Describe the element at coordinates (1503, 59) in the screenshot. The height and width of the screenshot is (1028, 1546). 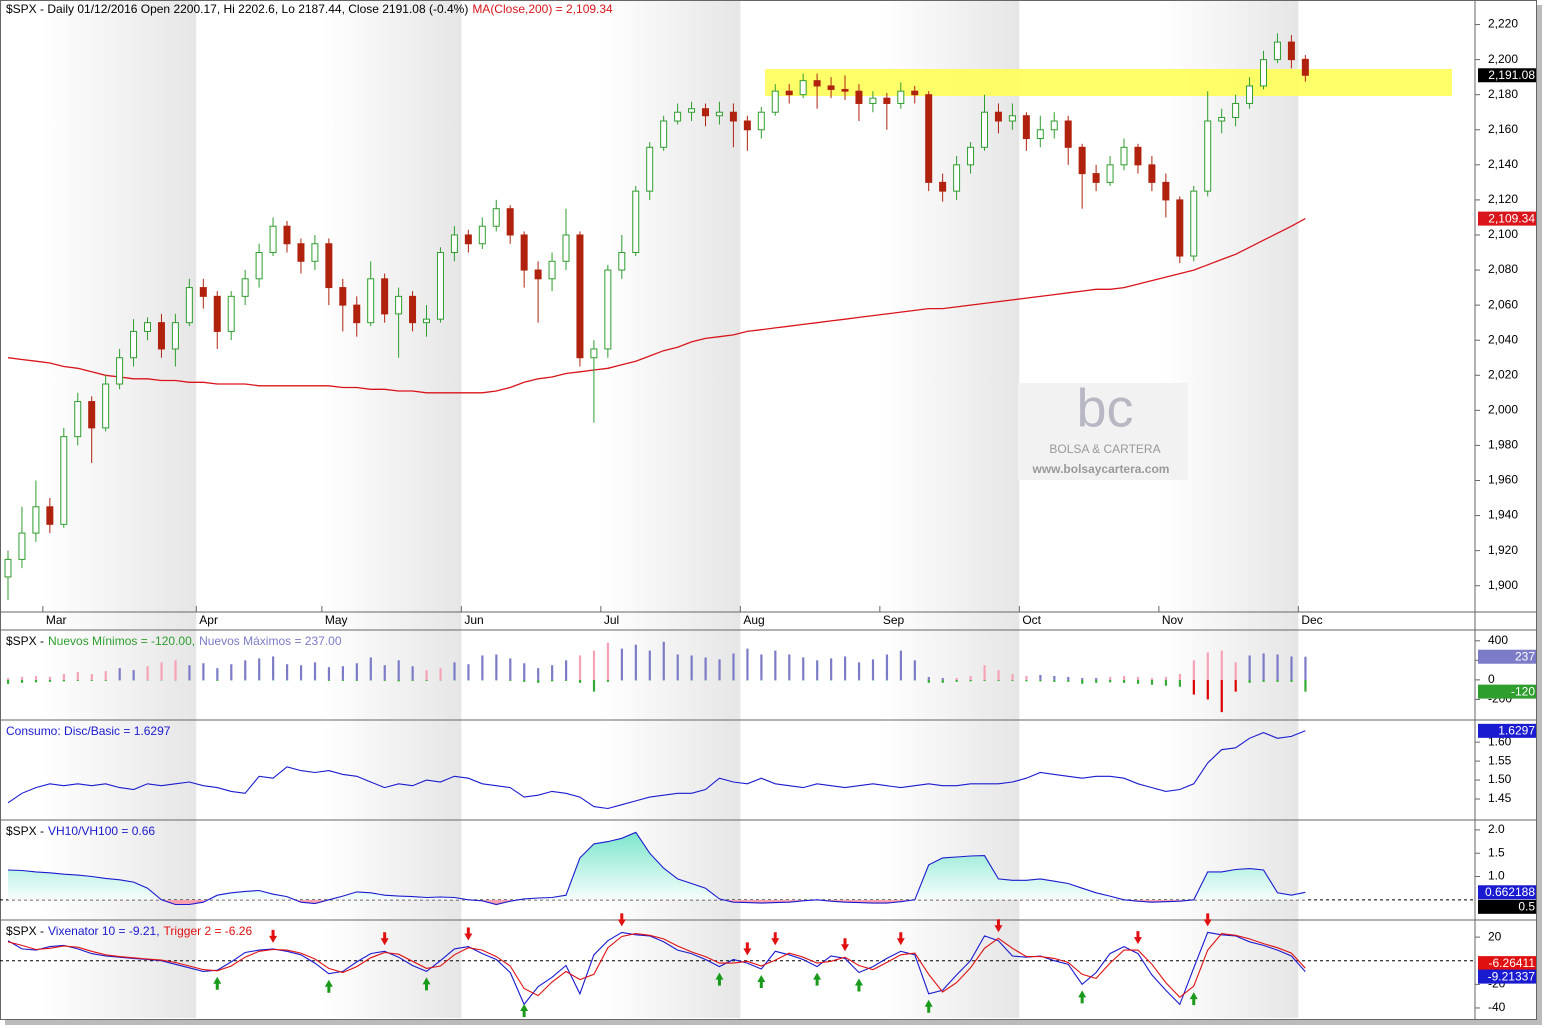
I see `y-tick-label: 2,200` at that location.